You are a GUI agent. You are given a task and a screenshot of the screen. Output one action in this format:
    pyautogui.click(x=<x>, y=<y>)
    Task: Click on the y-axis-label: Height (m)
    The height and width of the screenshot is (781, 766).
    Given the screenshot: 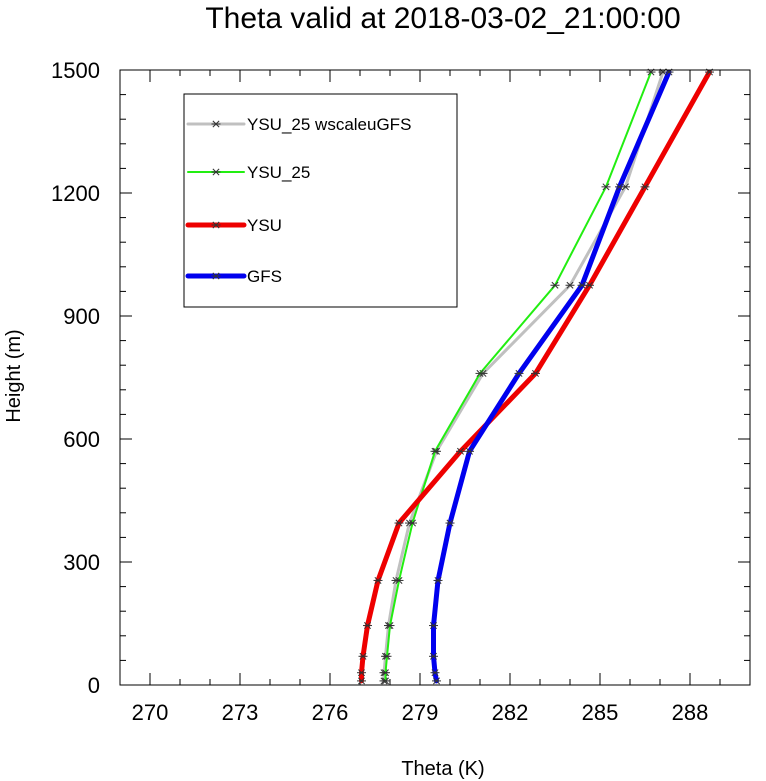 What is the action you would take?
    pyautogui.click(x=14, y=375)
    